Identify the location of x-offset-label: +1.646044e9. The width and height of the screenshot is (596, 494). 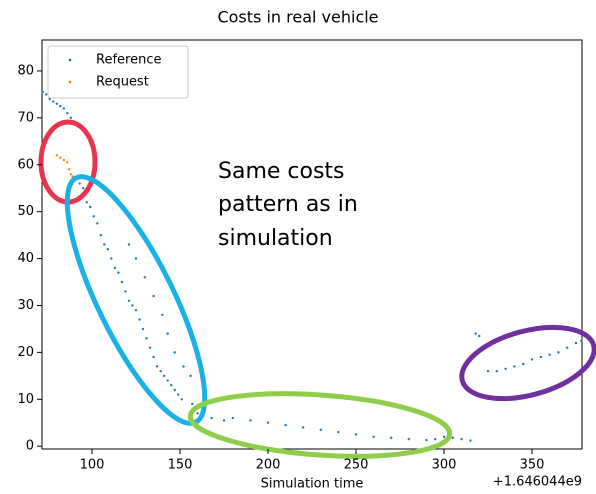
(537, 482).